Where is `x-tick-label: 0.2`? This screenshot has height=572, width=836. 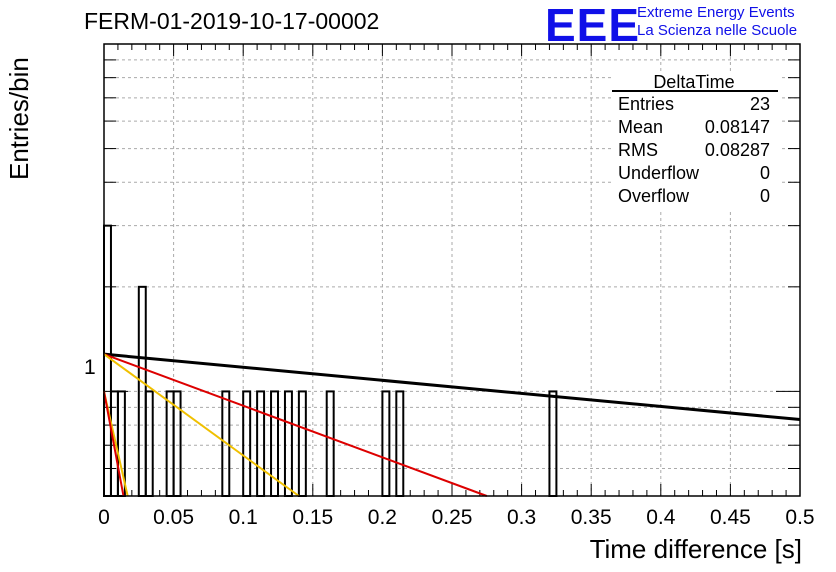 x-tick-label: 0.2 is located at coordinates (382, 517).